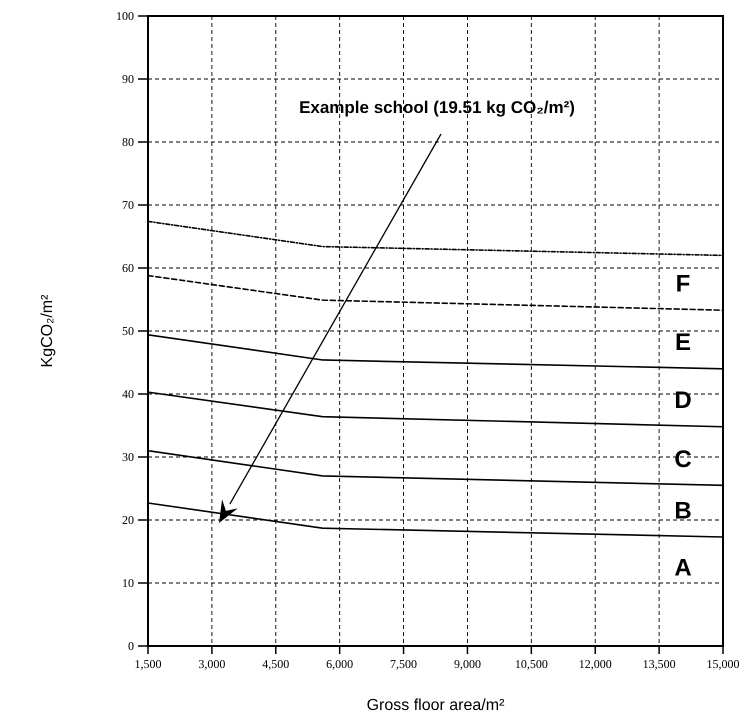 The width and height of the screenshot is (743, 722). What do you see at coordinates (683, 284) in the screenshot?
I see `annotation: F` at bounding box center [683, 284].